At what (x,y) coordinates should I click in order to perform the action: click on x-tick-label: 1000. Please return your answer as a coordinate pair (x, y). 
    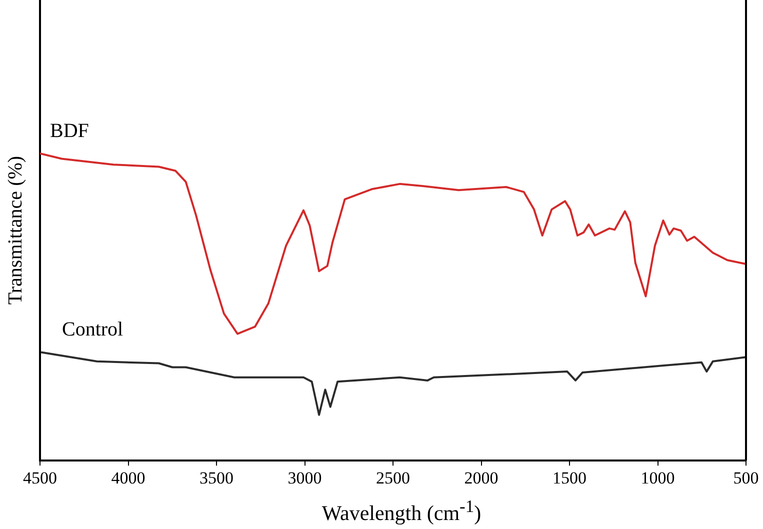
    Looking at the image, I should click on (657, 478).